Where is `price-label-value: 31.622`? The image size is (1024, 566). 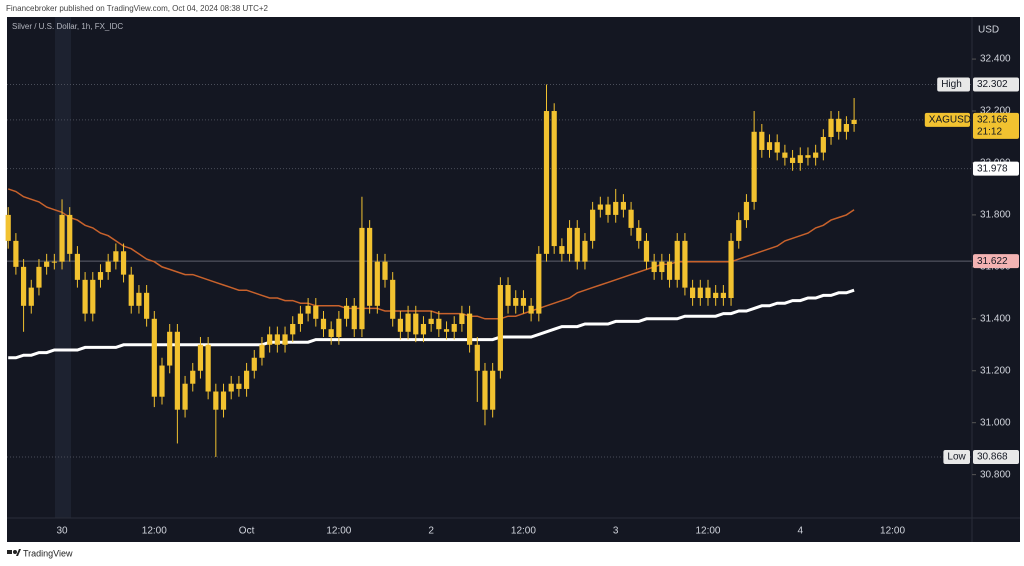
price-label-value: 31.622 is located at coordinates (992, 261).